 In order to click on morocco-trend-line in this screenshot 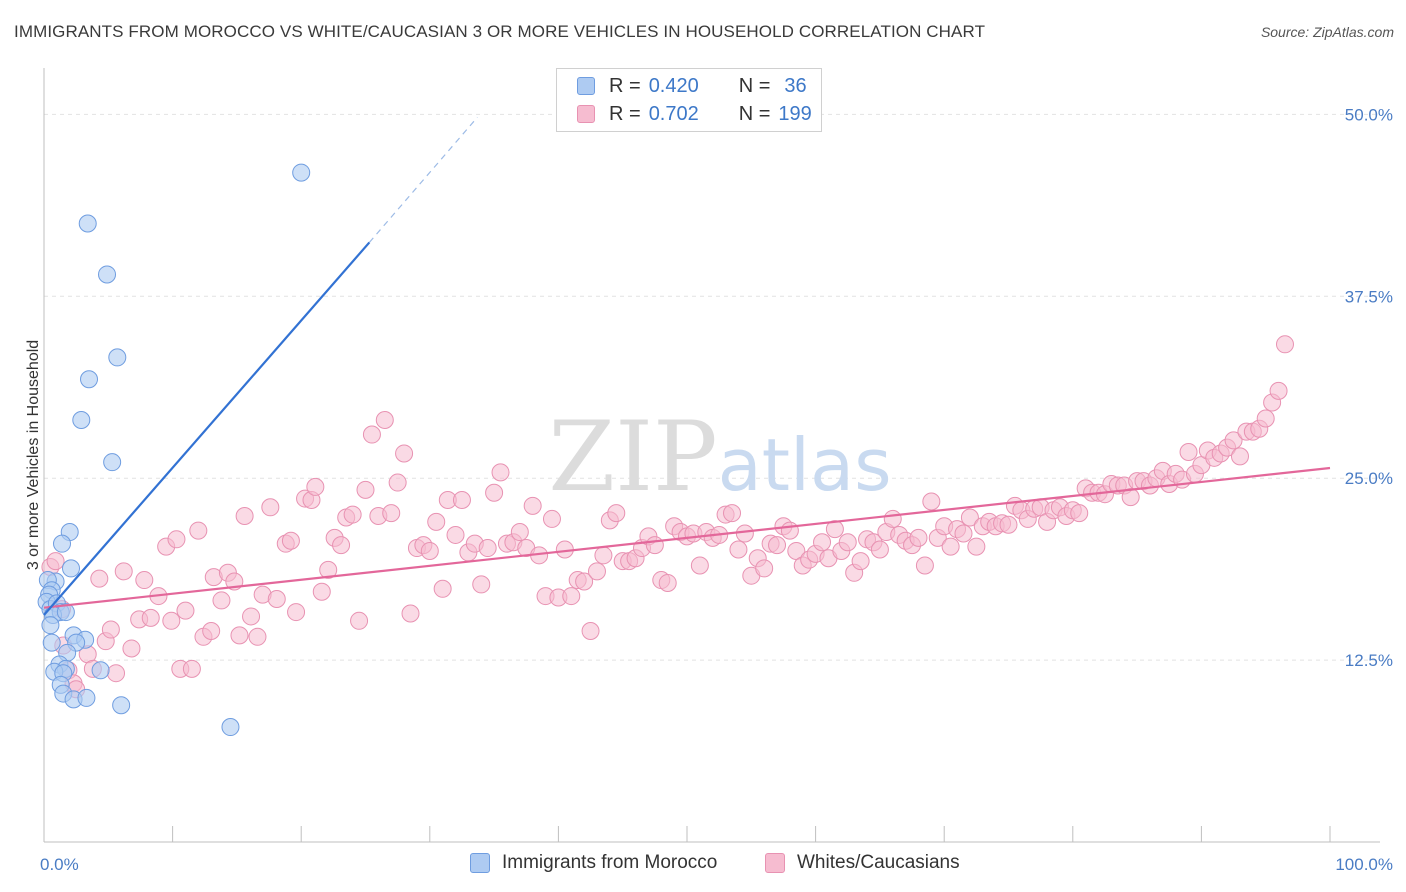, I will do `click(207, 428)`.